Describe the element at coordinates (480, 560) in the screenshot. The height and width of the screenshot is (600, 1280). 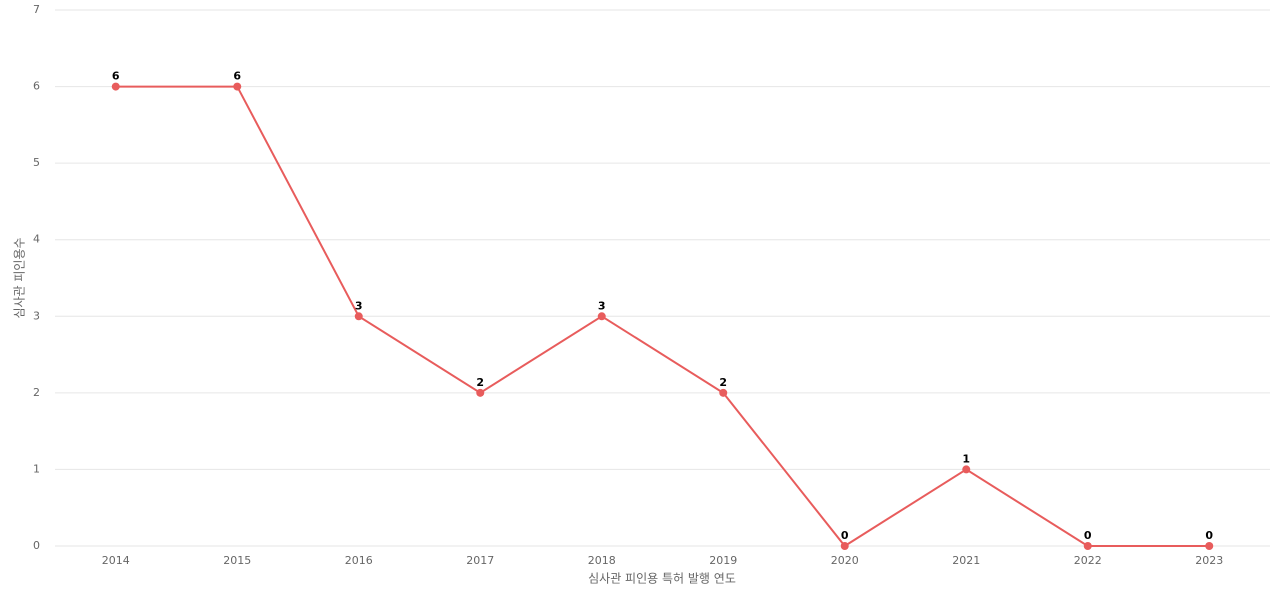
I see `x-tick-label: 2017` at that location.